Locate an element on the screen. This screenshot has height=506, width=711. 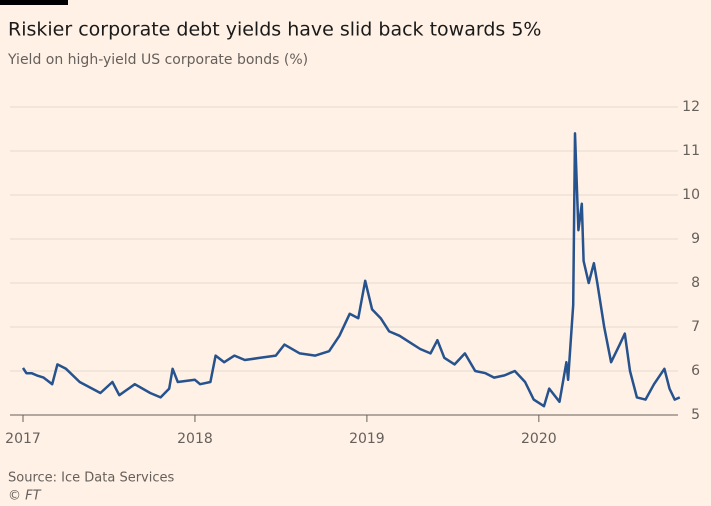
y-tick-label: 5 is located at coordinates (695, 415).